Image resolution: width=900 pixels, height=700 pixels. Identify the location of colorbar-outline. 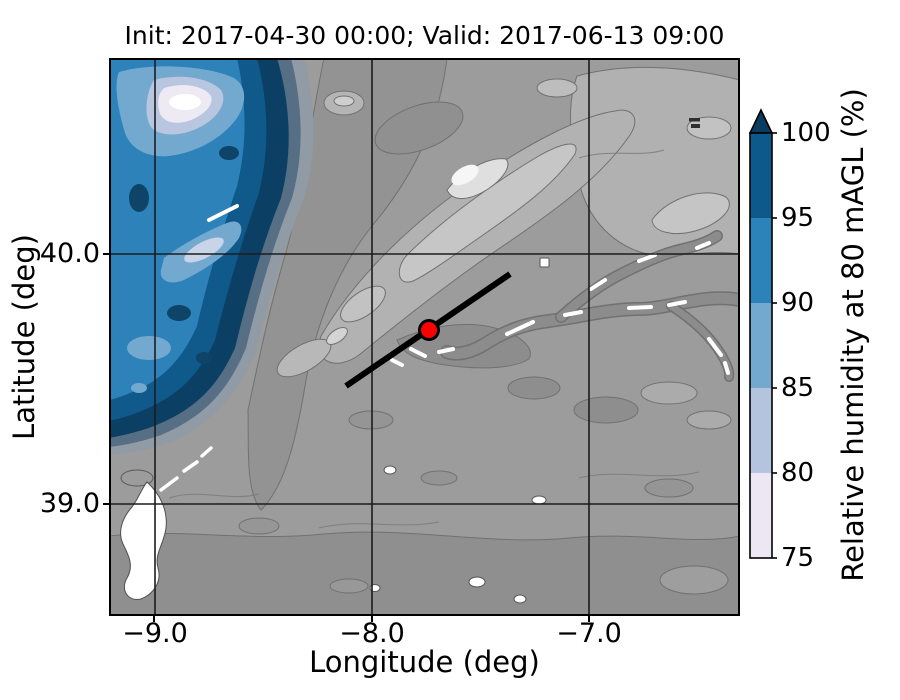
(761, 345).